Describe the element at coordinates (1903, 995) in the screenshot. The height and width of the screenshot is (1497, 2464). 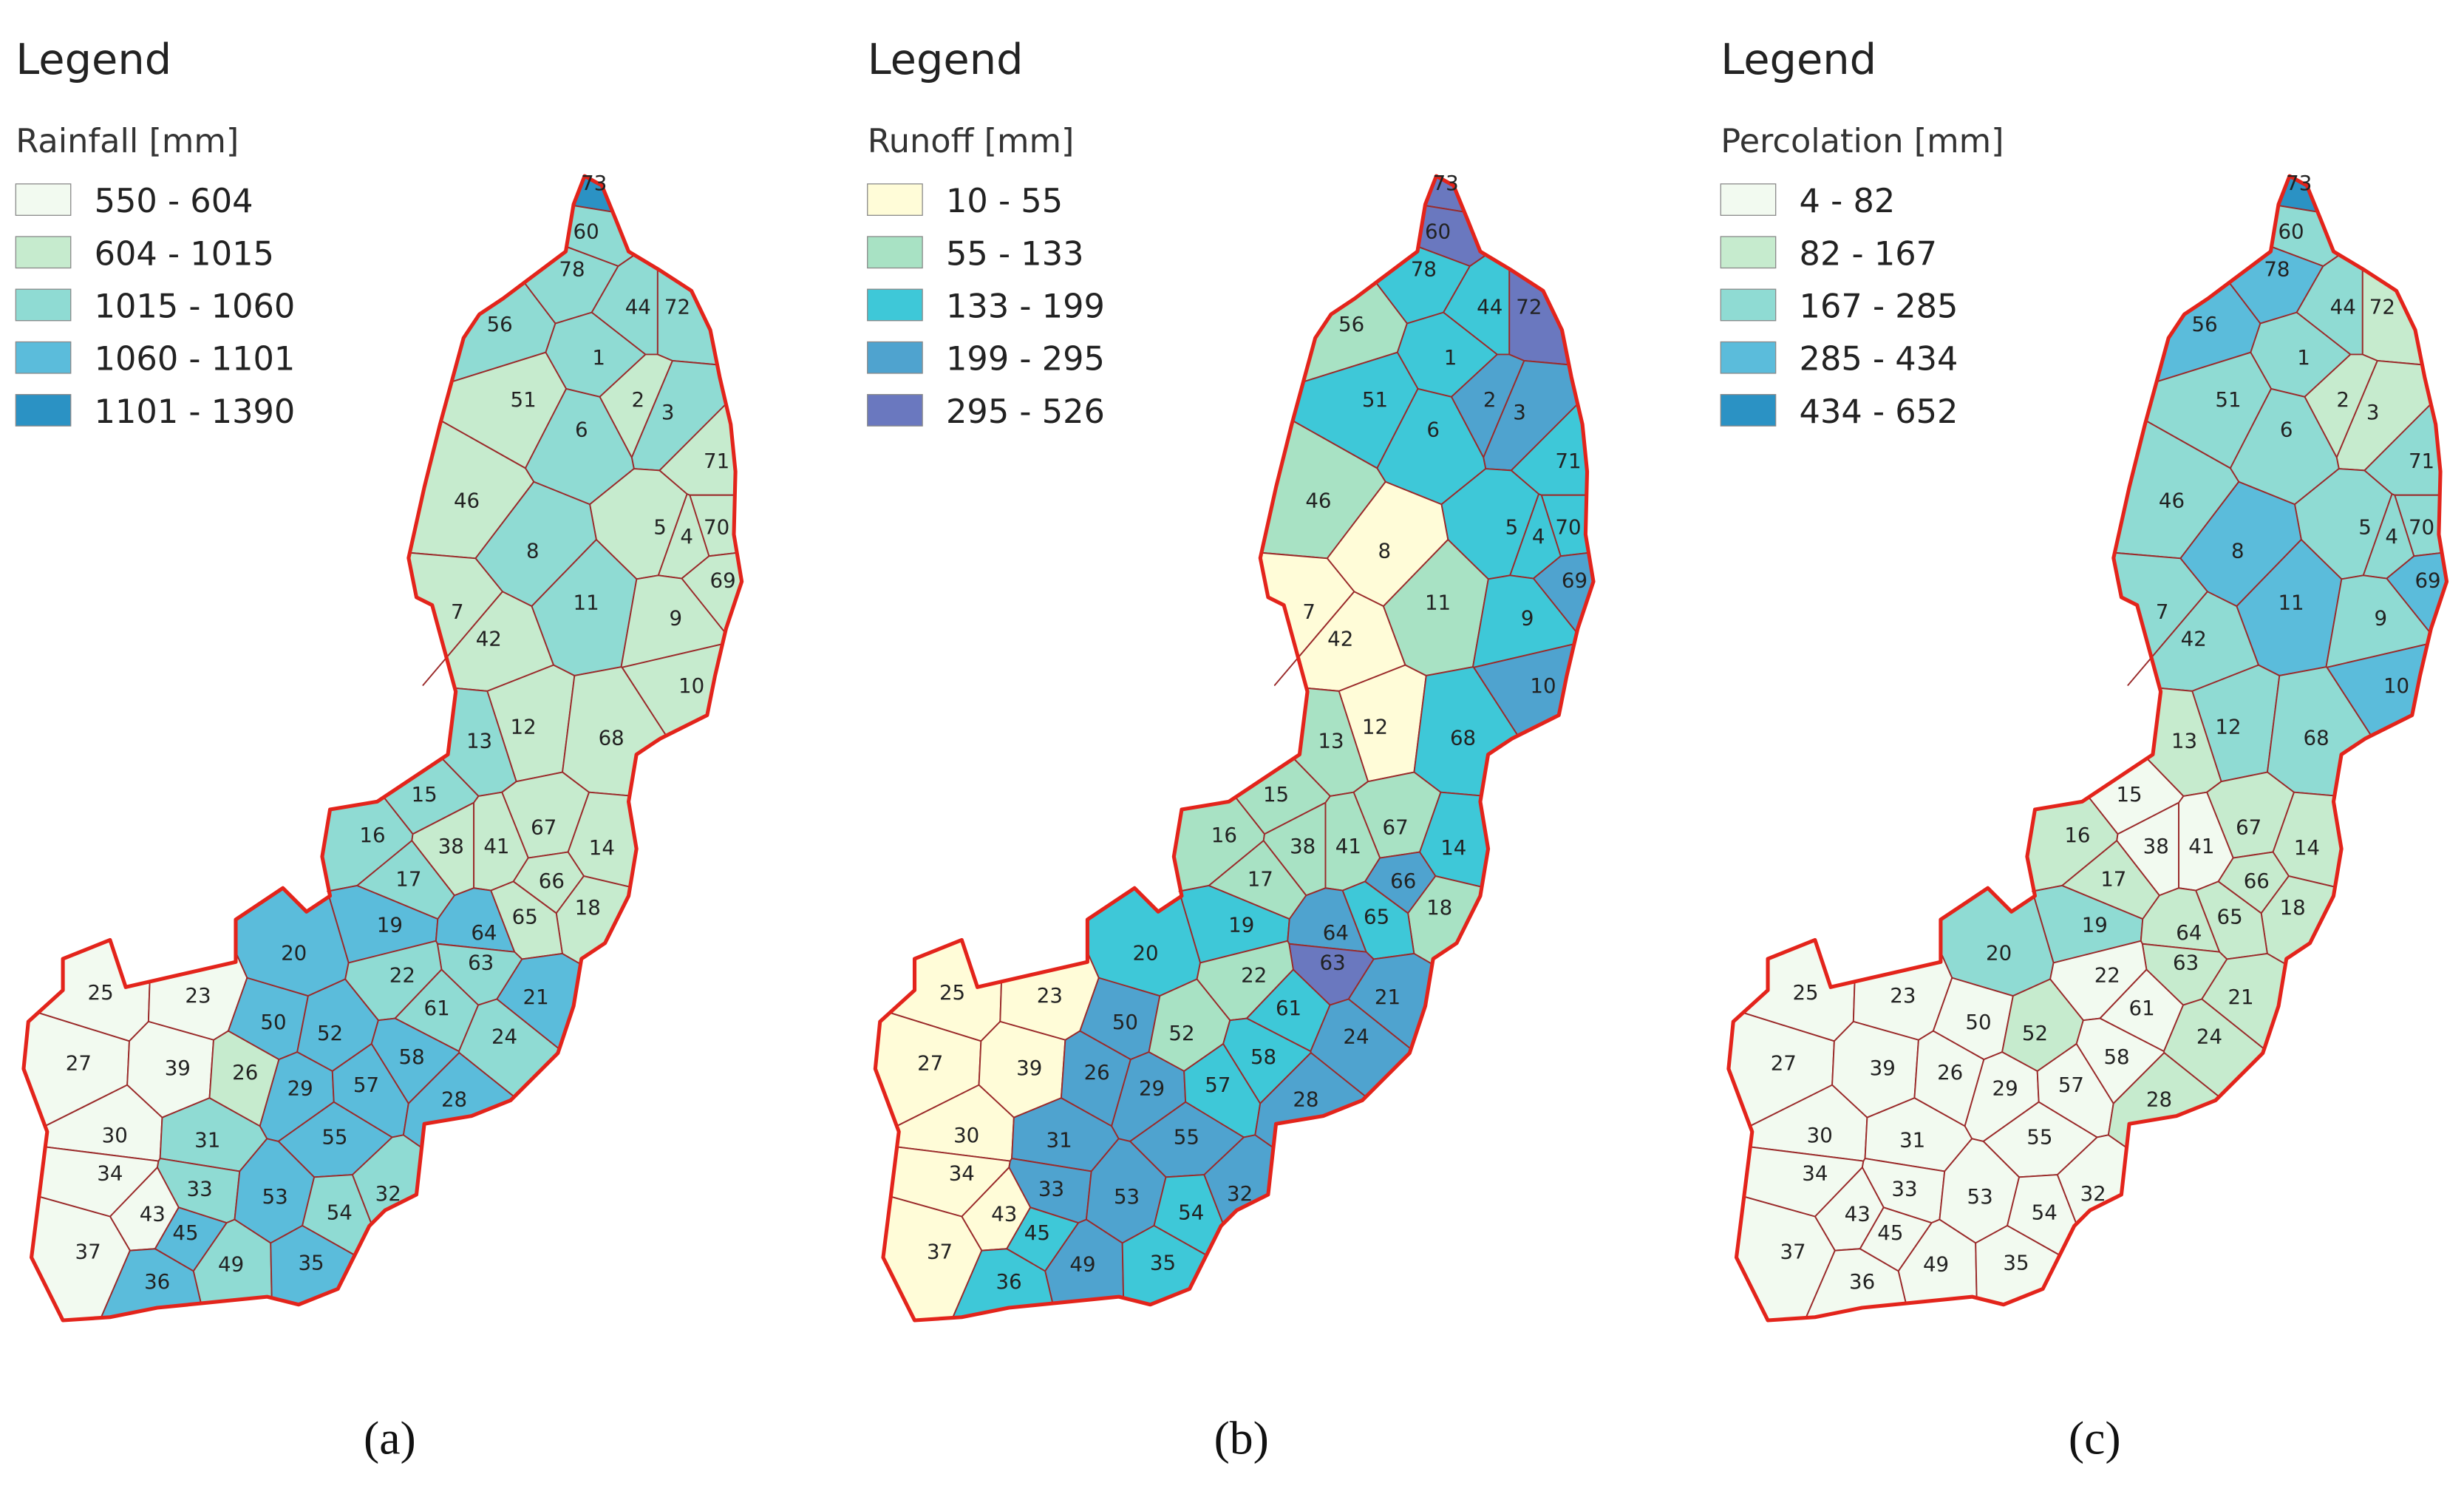
I see `subbasin-label: 23` at that location.